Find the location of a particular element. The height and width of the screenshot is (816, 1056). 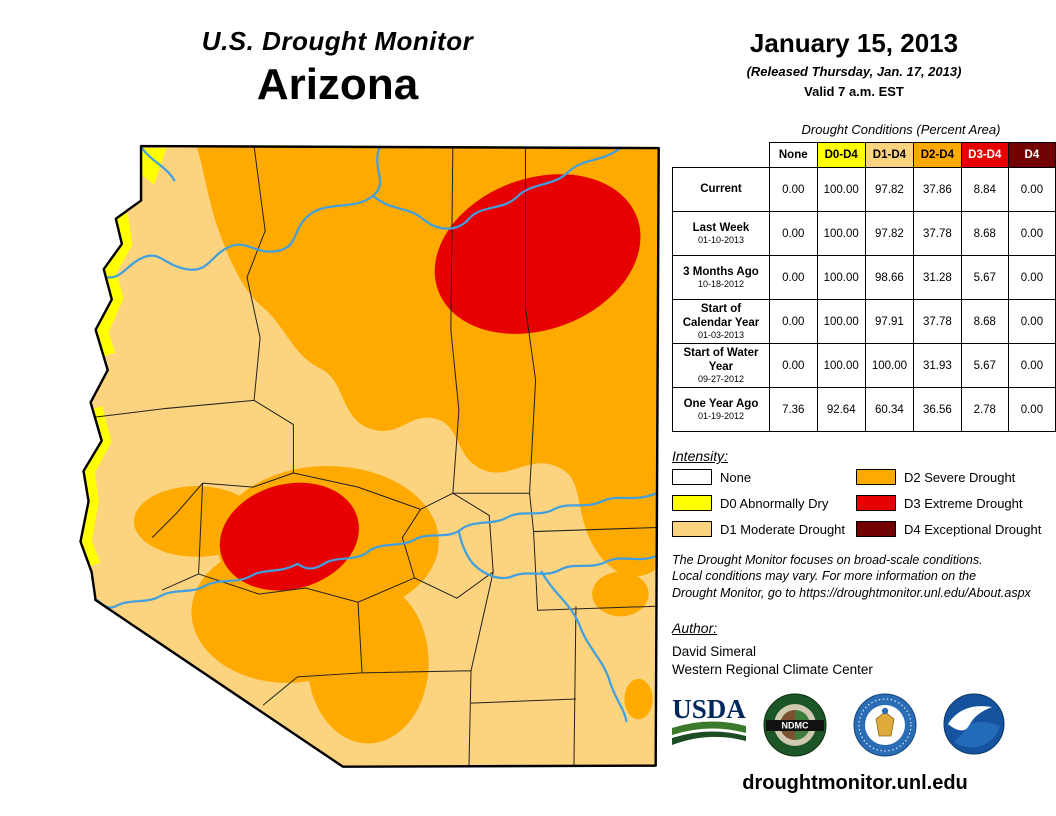

table-header-row: None D0-D4 D1-D4 D2-D4 D3-D4 D4 is located at coordinates (864, 155).